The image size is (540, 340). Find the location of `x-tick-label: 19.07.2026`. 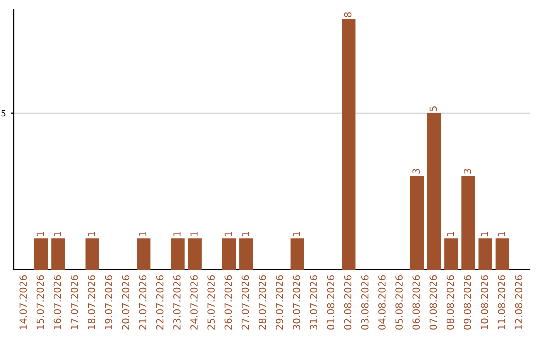

x-tick-label: 19.07.2026 is located at coordinates (109, 302).